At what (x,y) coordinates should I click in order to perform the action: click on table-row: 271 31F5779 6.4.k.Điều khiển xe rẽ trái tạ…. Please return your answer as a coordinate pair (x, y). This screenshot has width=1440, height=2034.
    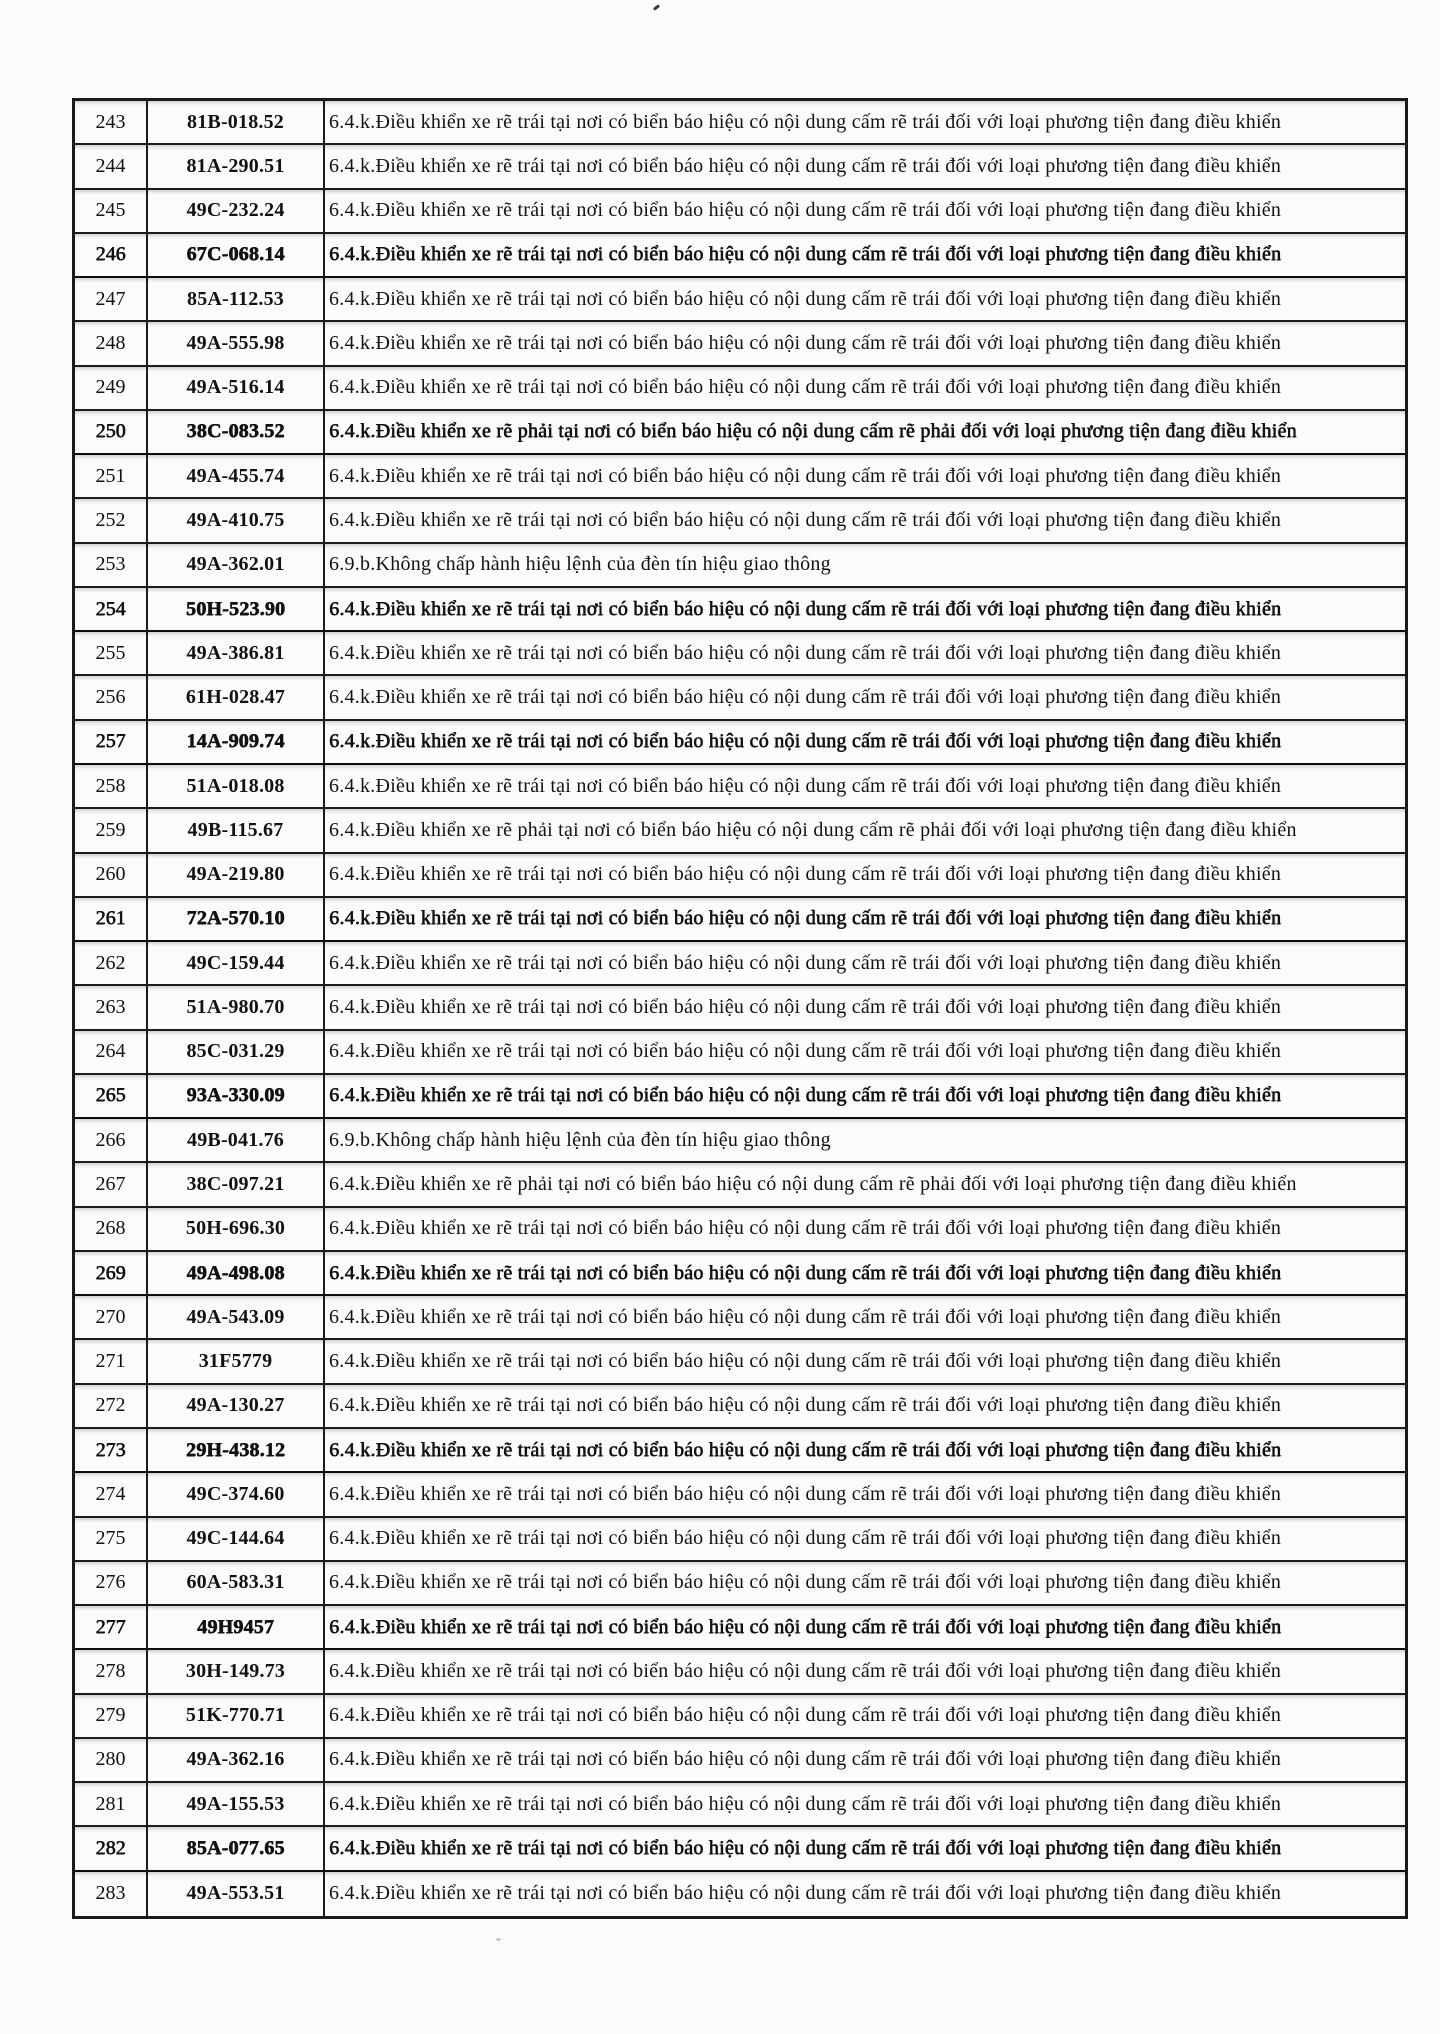
    Looking at the image, I should click on (740, 1362).